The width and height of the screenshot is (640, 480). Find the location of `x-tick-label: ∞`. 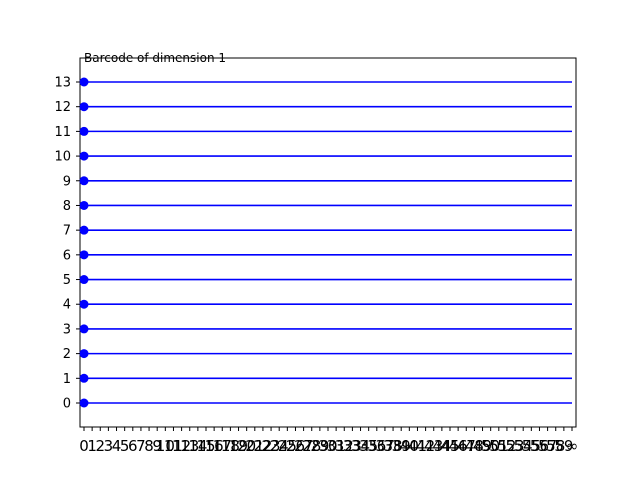

x-tick-label: ∞ is located at coordinates (572, 446).